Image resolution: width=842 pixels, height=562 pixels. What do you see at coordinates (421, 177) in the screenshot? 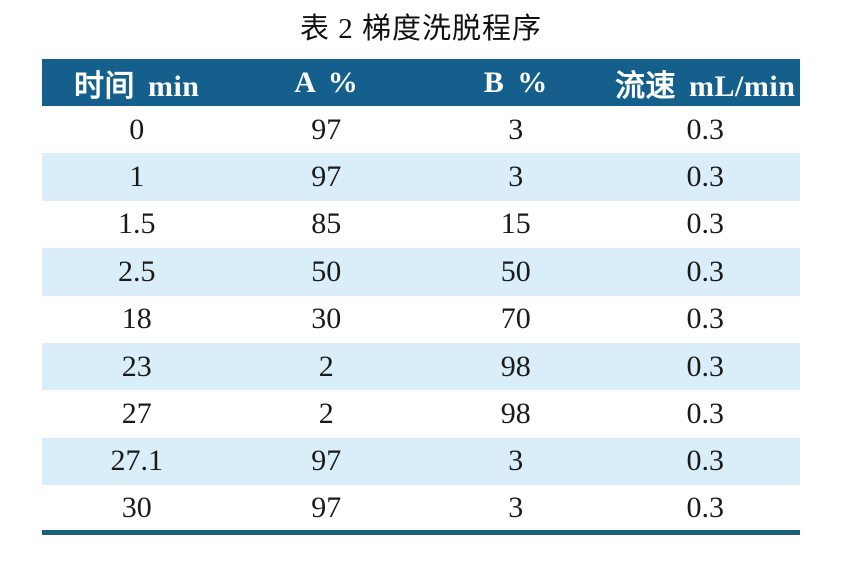
I see `table-row: 1 97 3 0.3` at bounding box center [421, 177].